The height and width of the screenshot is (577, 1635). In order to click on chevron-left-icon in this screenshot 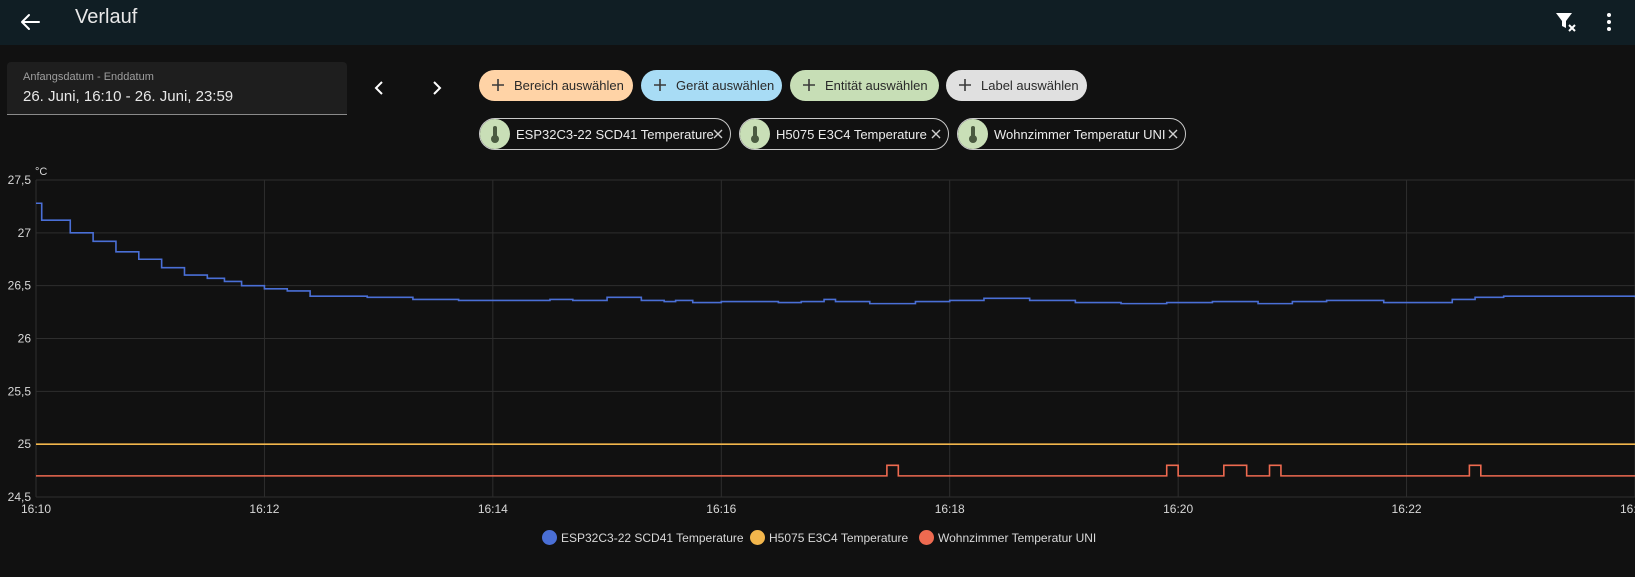, I will do `click(378, 88)`.